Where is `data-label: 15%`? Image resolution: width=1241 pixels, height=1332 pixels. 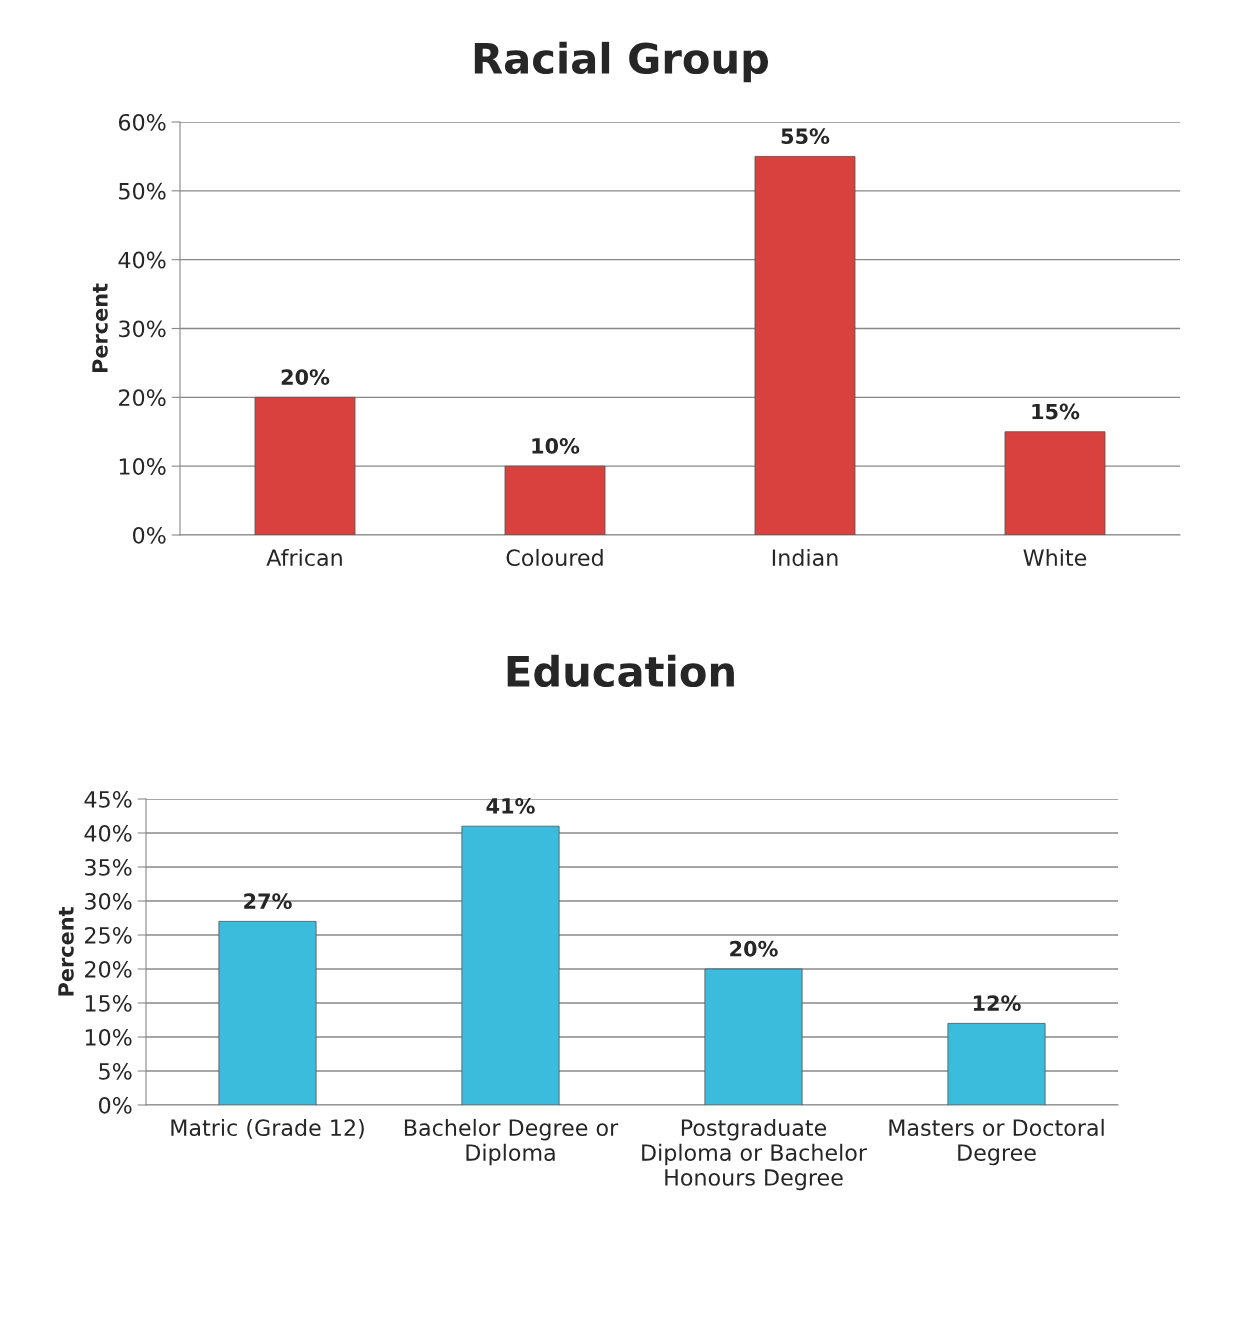
data-label: 15% is located at coordinates (1056, 411).